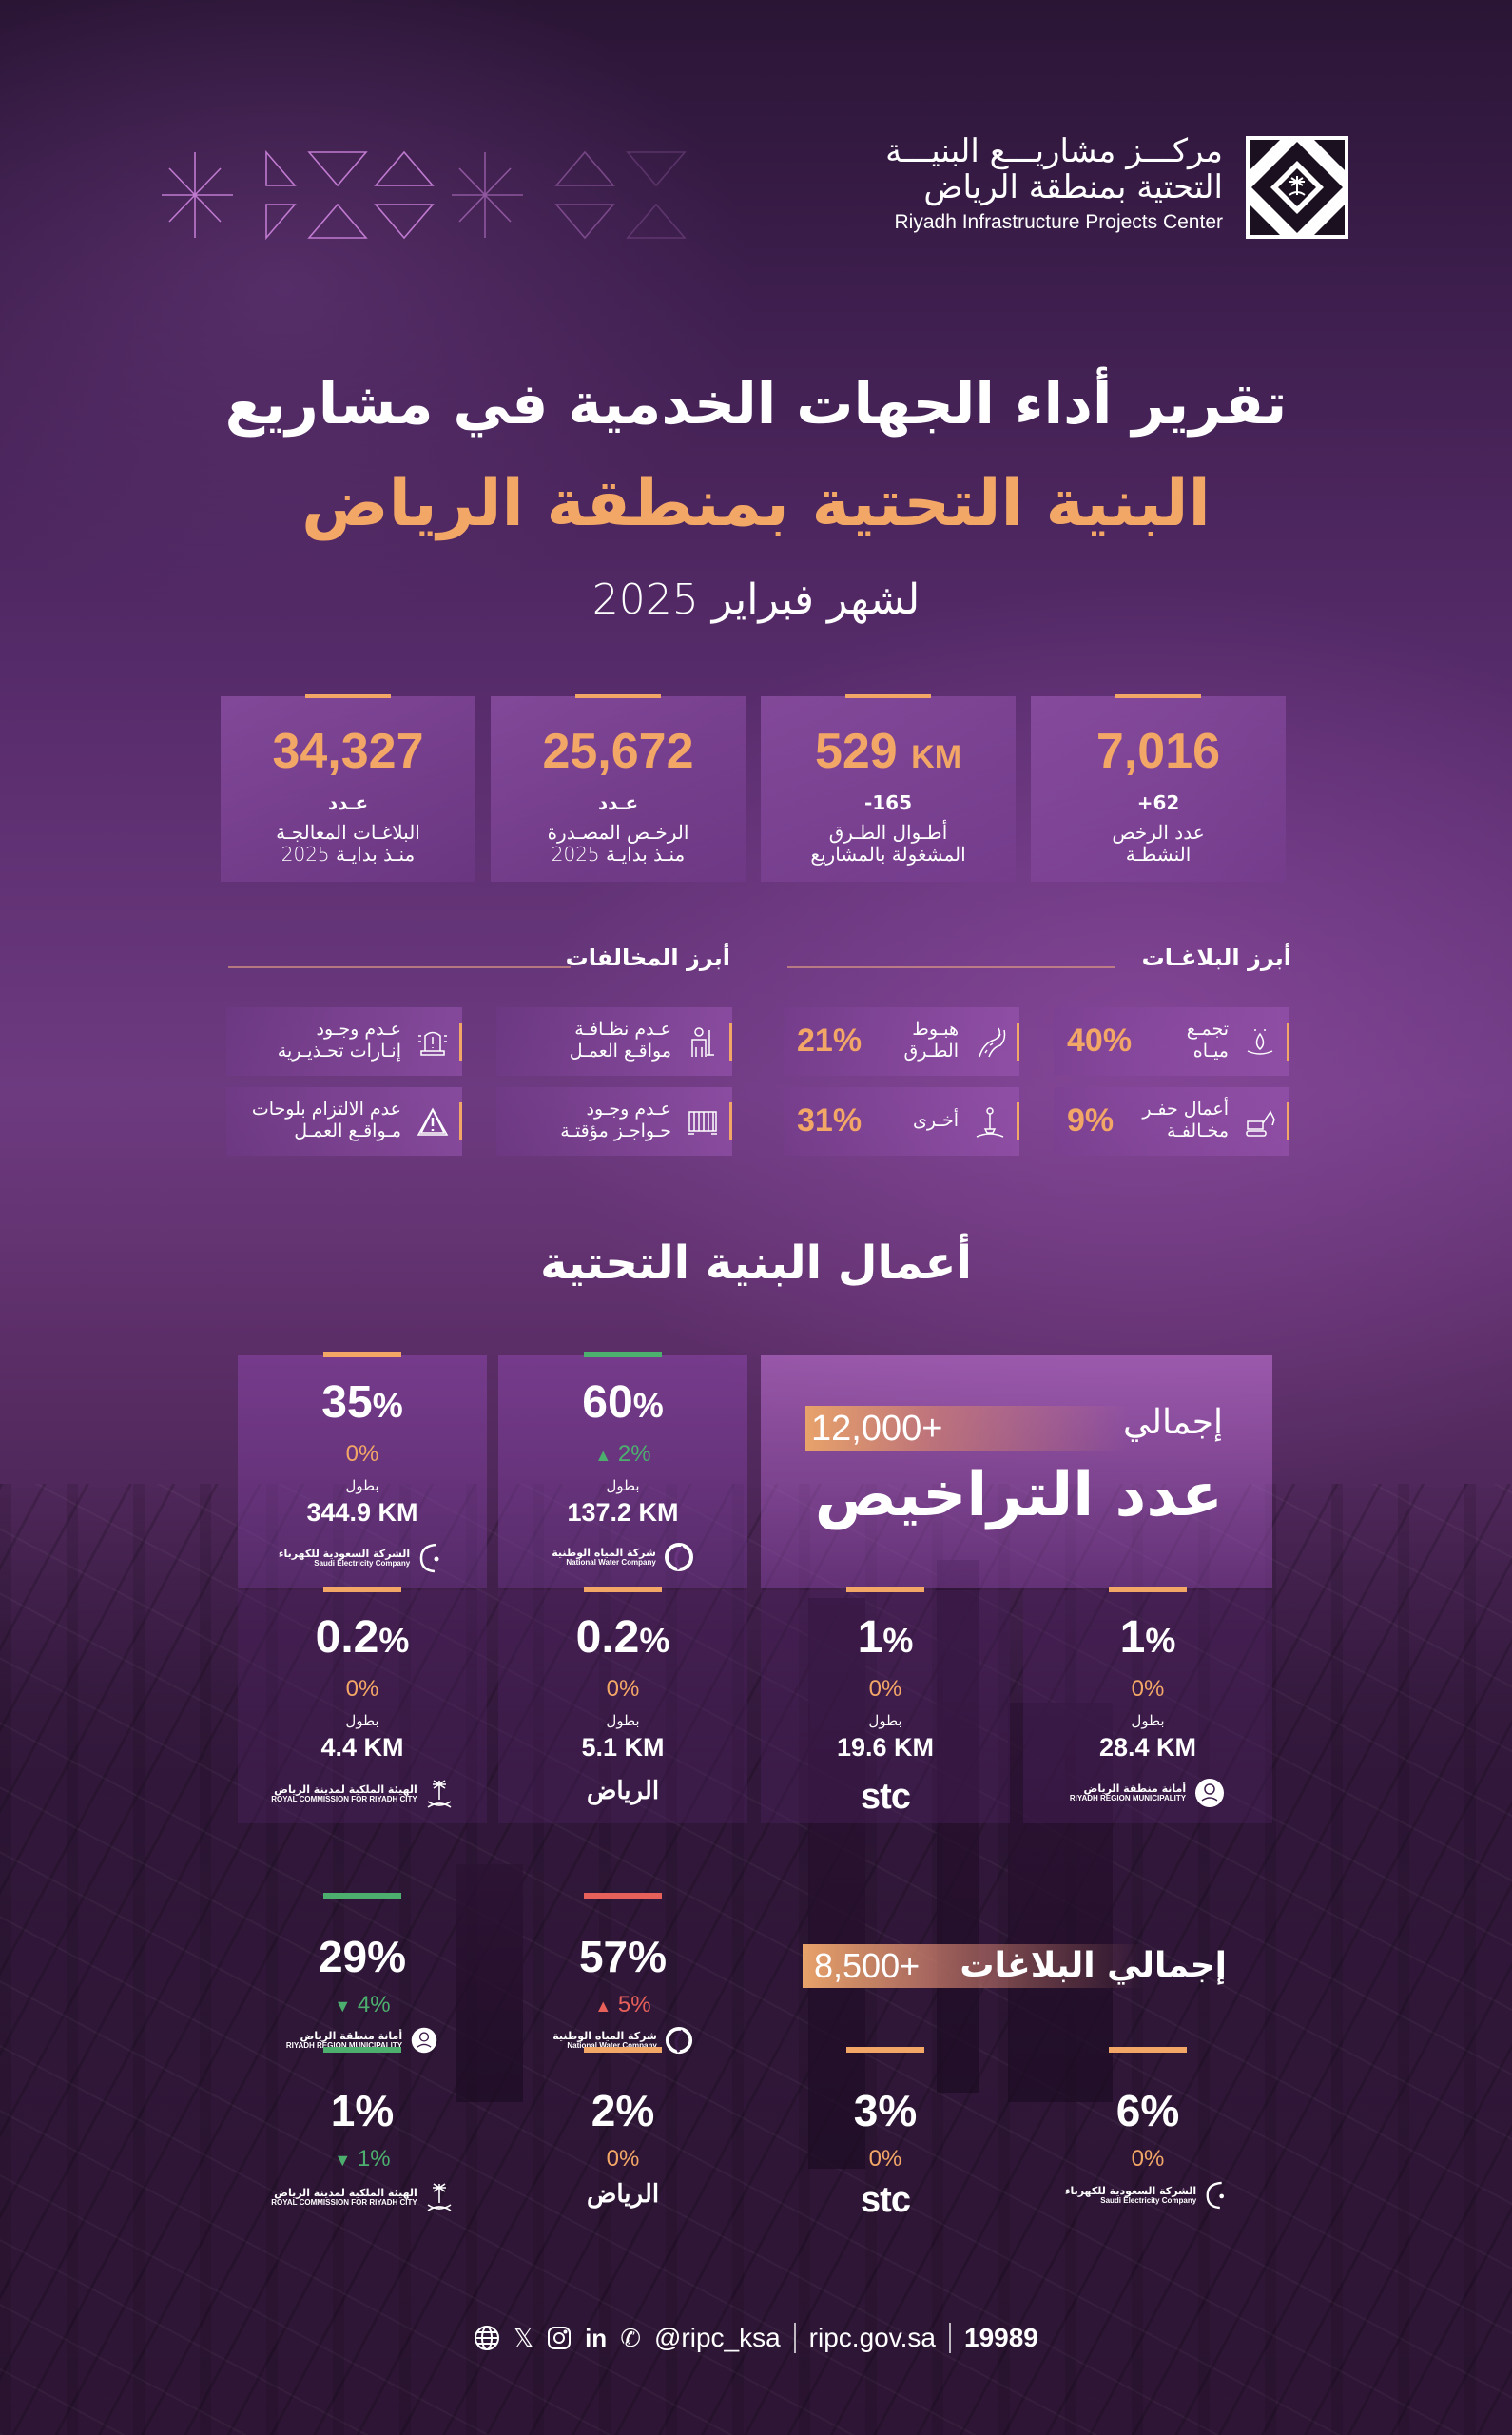 This screenshot has width=1512, height=2435. I want to click on licenses-total-value: 12,000+, so click(967, 1429).